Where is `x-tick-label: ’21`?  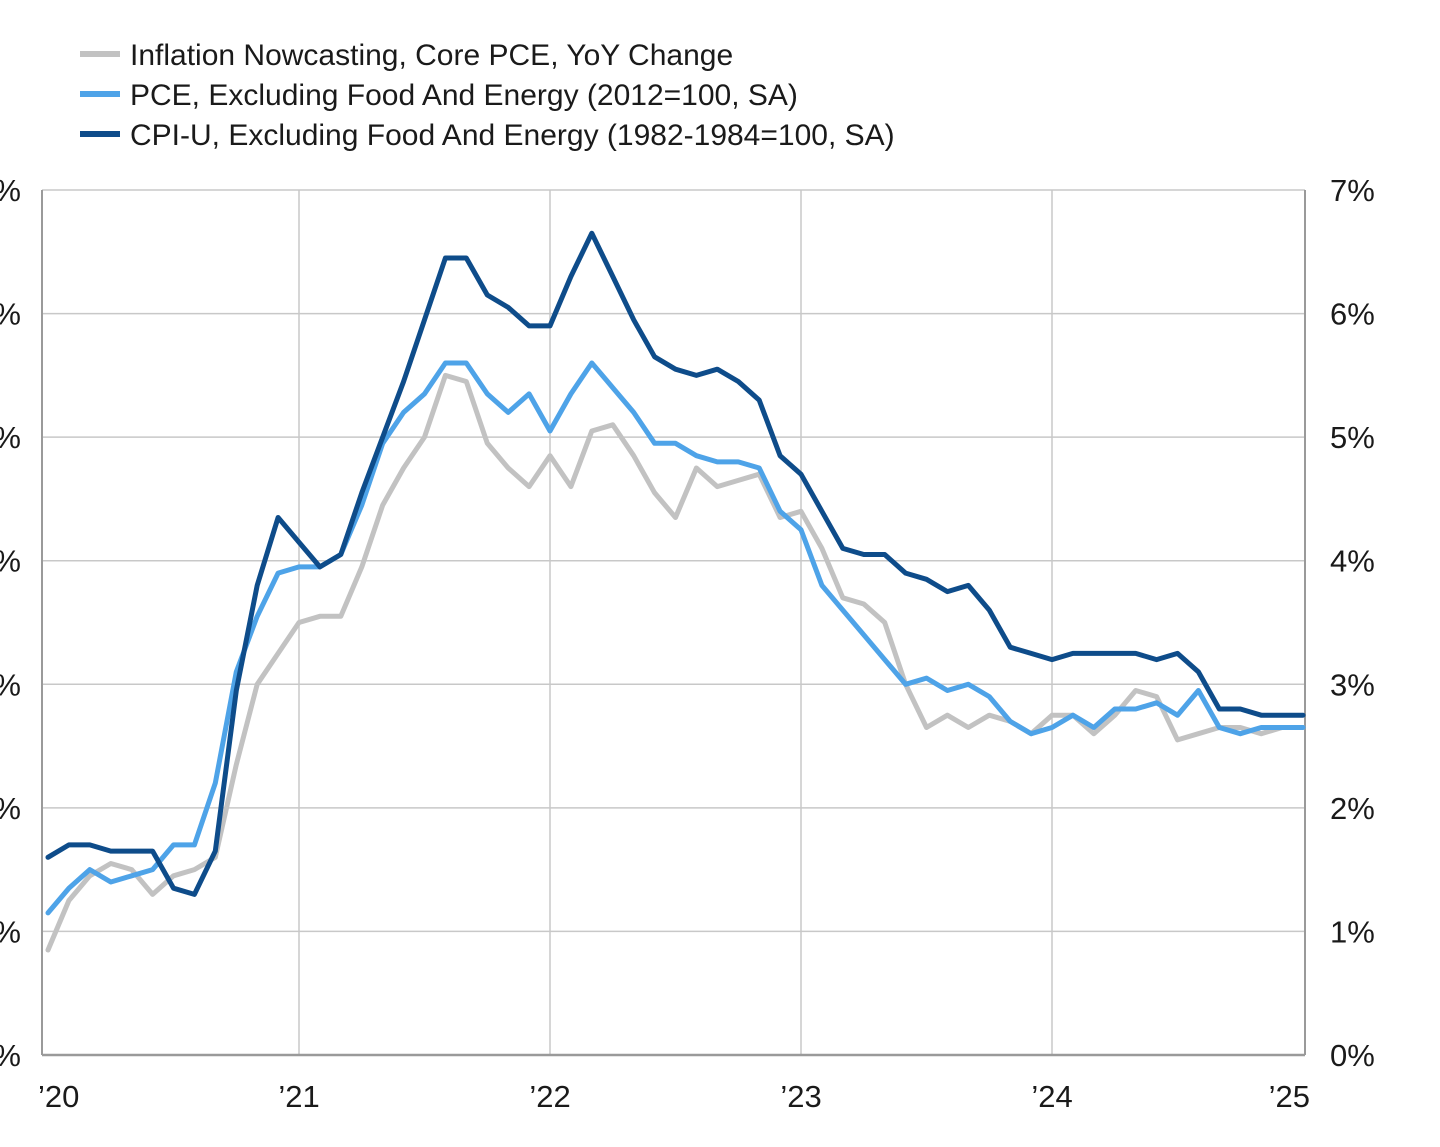 x-tick-label: ’21 is located at coordinates (298, 1096).